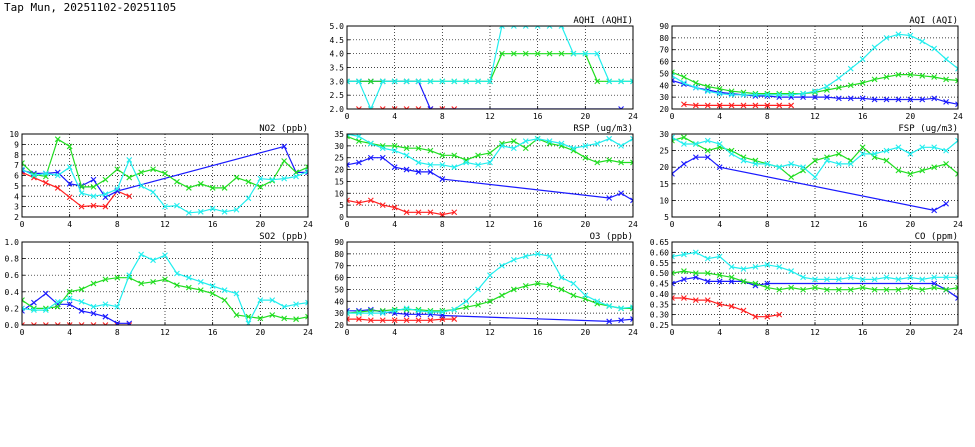  I want to click on chart-title: O3 (ppb), so click(611, 237).